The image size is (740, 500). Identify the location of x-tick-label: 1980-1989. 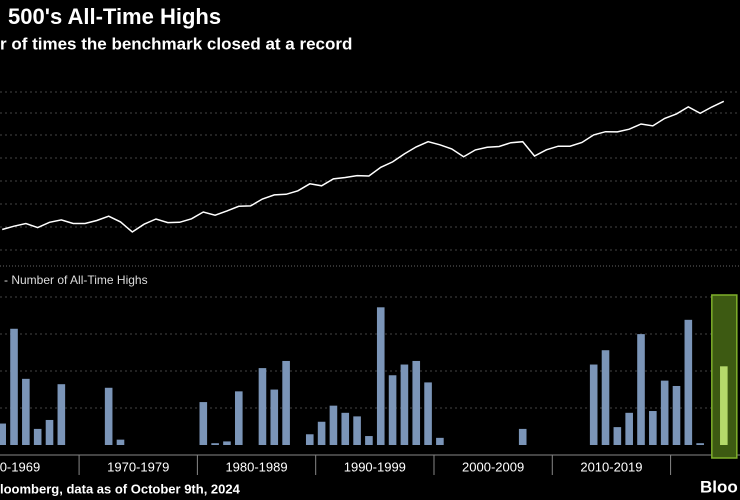
(256, 466).